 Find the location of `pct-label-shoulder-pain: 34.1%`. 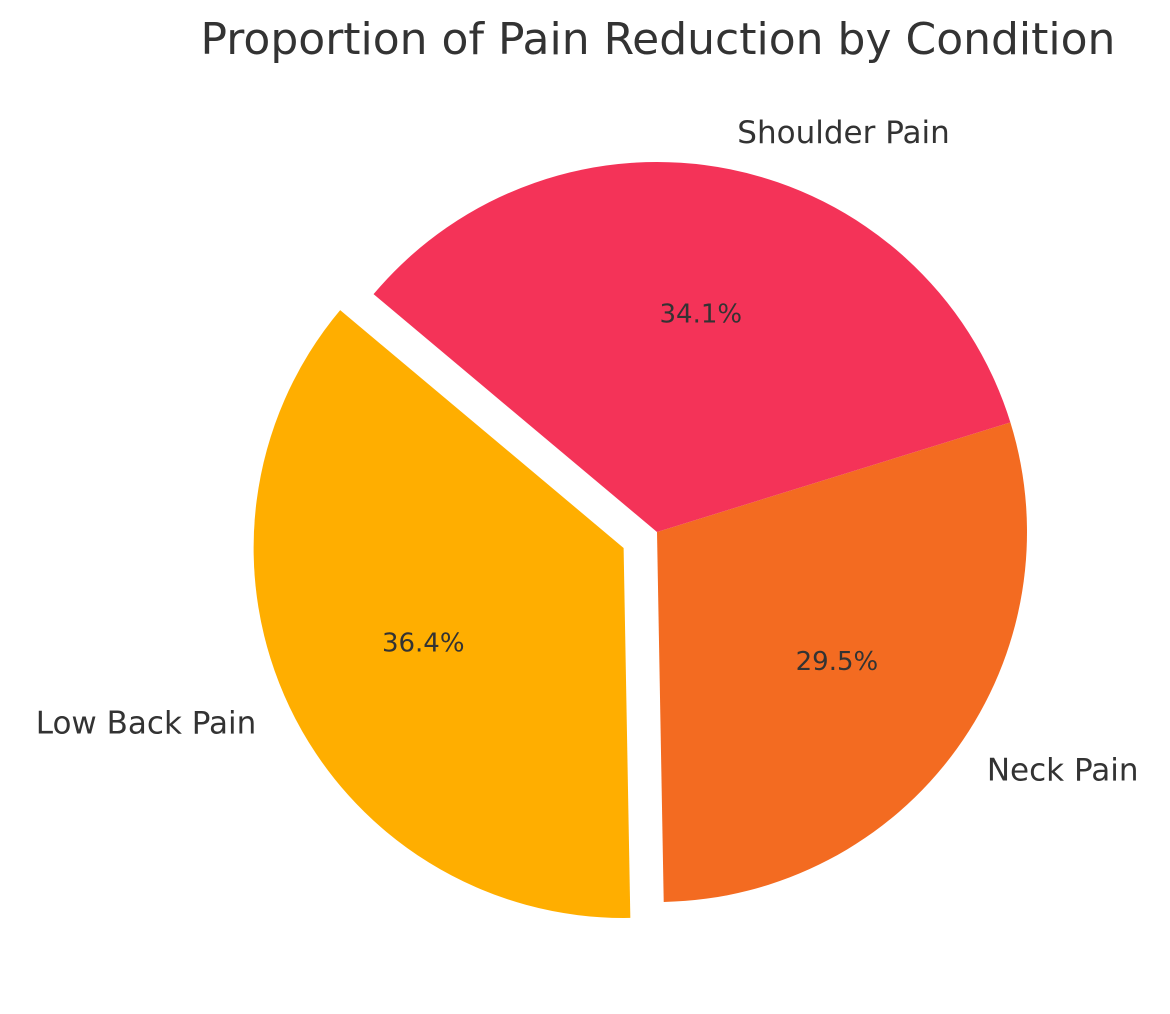

pct-label-shoulder-pain: 34.1% is located at coordinates (700, 314).